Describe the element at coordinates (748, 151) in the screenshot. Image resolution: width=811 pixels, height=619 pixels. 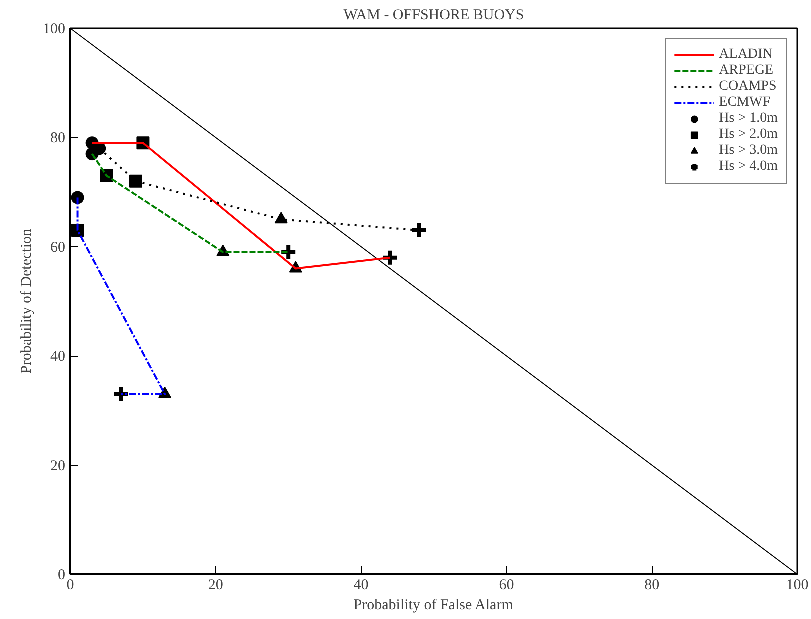
I see `legend-label: Hs > 3.0m` at that location.